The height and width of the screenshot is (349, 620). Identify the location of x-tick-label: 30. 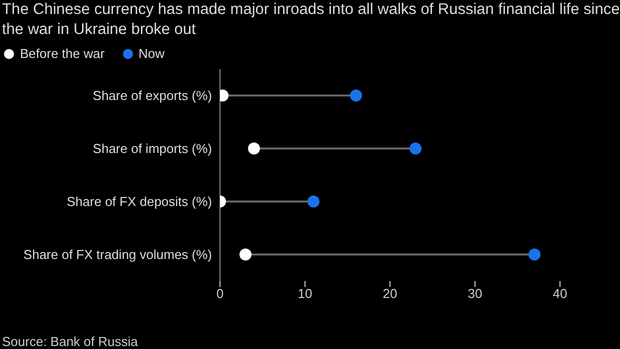
(475, 294).